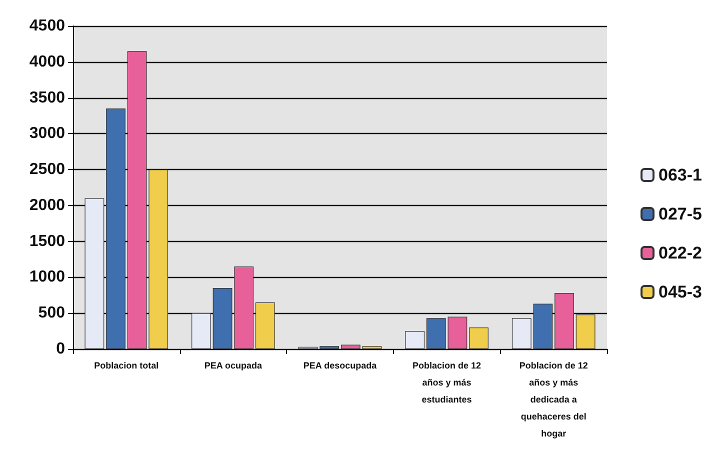 The image size is (725, 467). I want to click on x-tick-label: Poblacion total, so click(126, 365).